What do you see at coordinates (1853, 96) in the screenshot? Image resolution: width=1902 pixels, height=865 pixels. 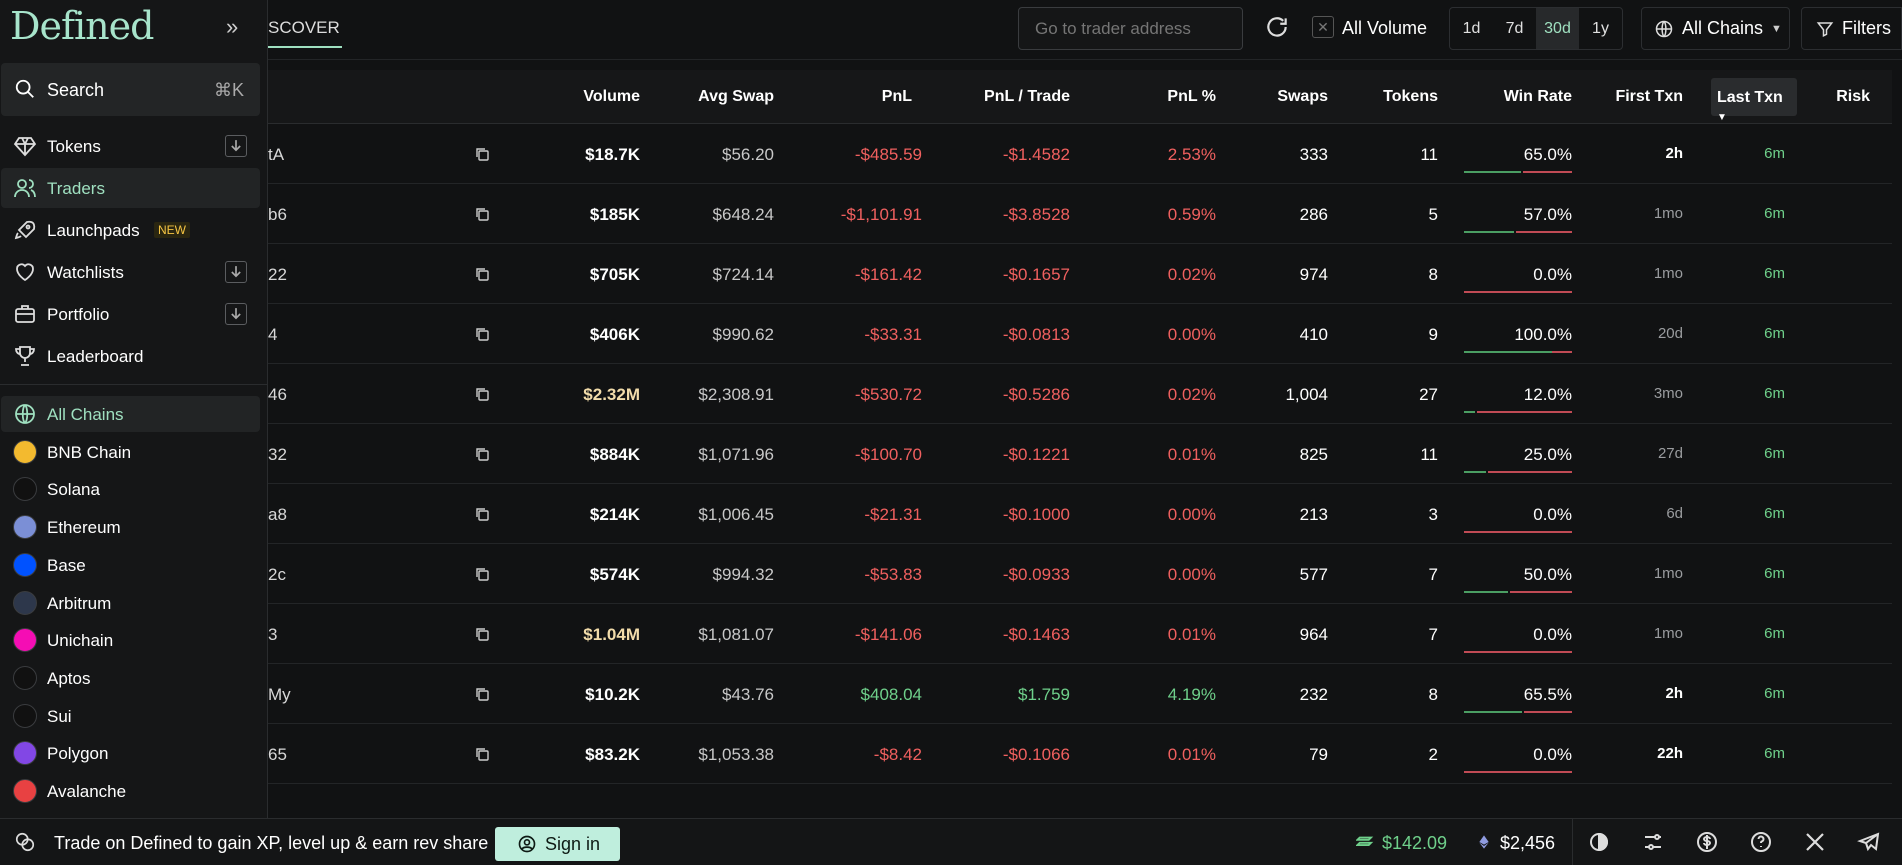 I see `header-risk: Risk` at bounding box center [1853, 96].